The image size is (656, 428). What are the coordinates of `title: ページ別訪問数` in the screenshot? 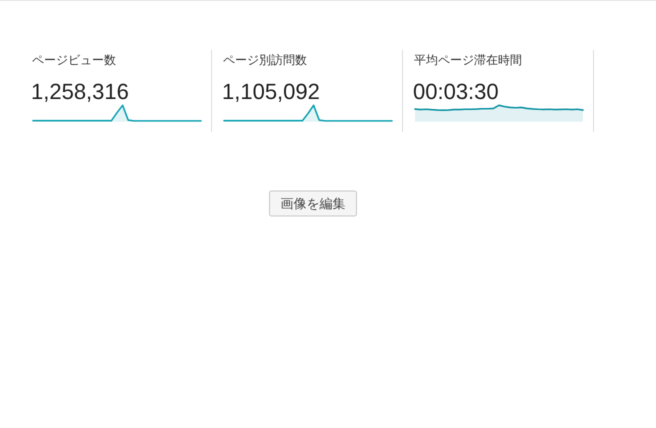 It's located at (265, 60).